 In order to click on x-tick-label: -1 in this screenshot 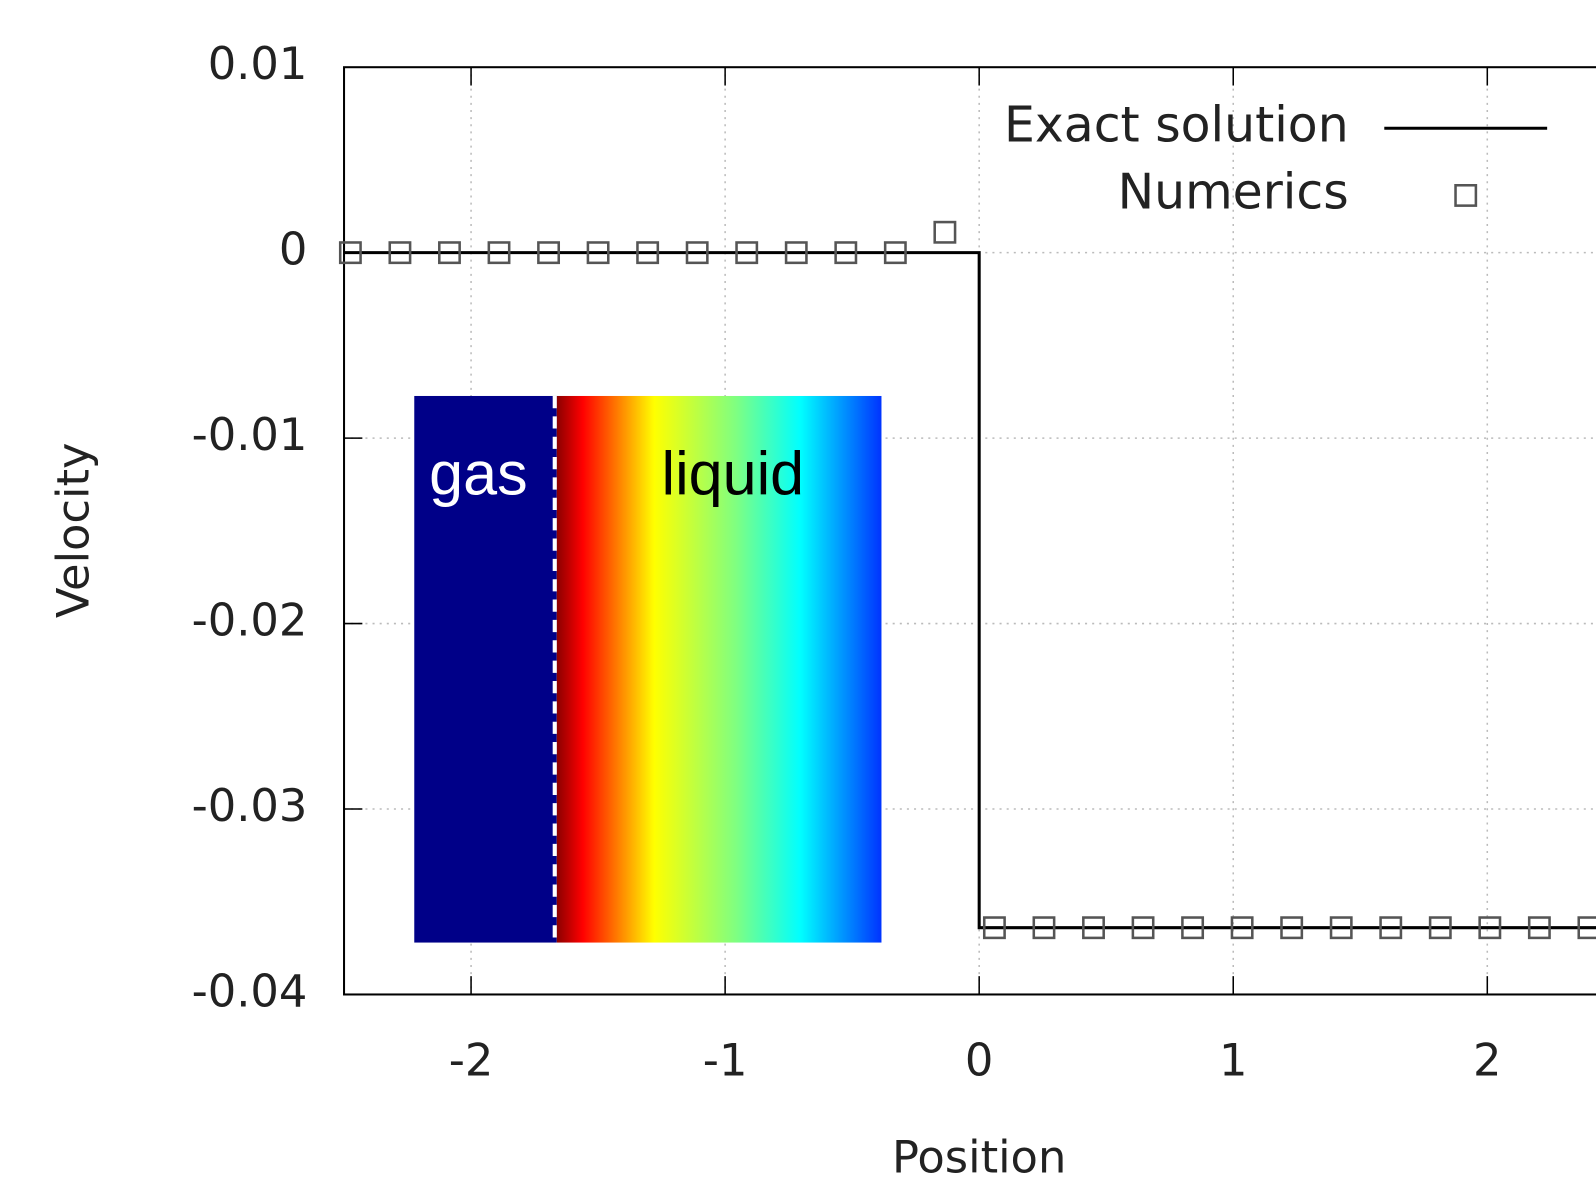, I will do `click(725, 1060)`.